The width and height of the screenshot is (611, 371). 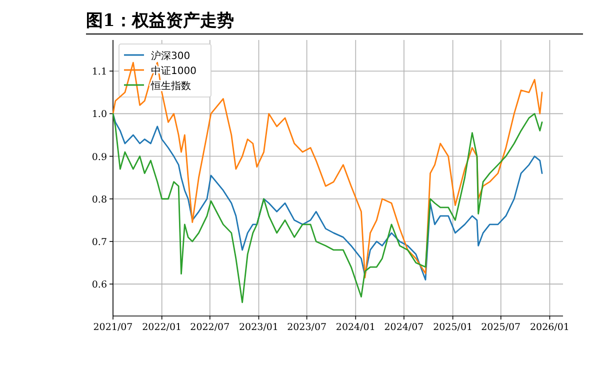 What do you see at coordinates (356, 327) in the screenshot?
I see `x-tick-label: 2024/01` at bounding box center [356, 327].